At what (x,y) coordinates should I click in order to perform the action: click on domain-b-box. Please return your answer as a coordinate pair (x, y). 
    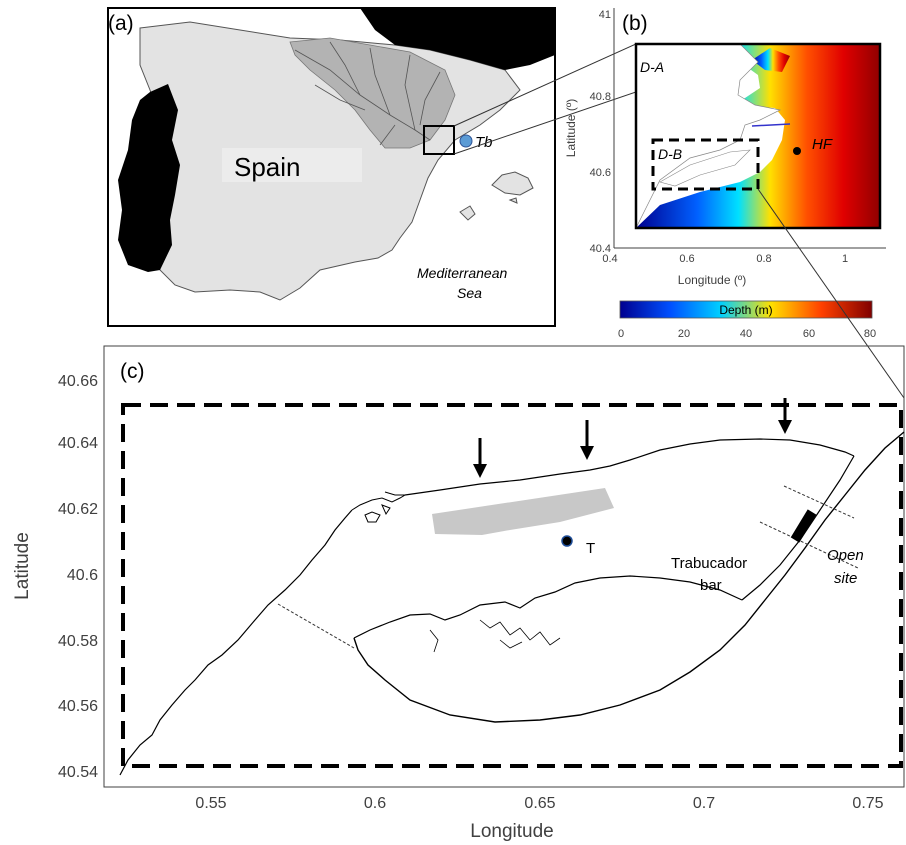
    Looking at the image, I should click on (705, 164).